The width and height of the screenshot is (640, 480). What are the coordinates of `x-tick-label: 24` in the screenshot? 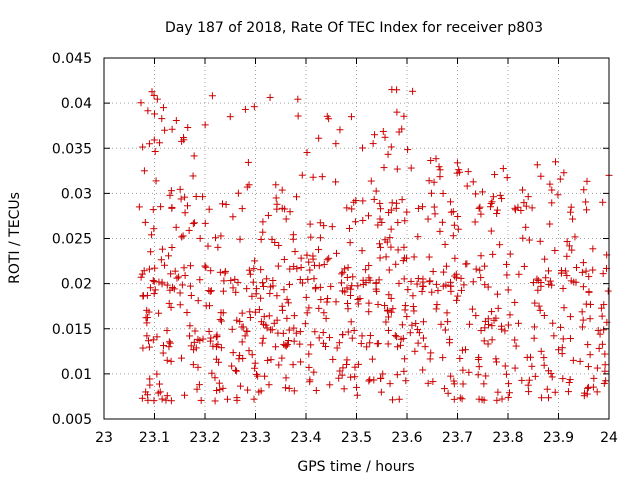 It's located at (609, 438).